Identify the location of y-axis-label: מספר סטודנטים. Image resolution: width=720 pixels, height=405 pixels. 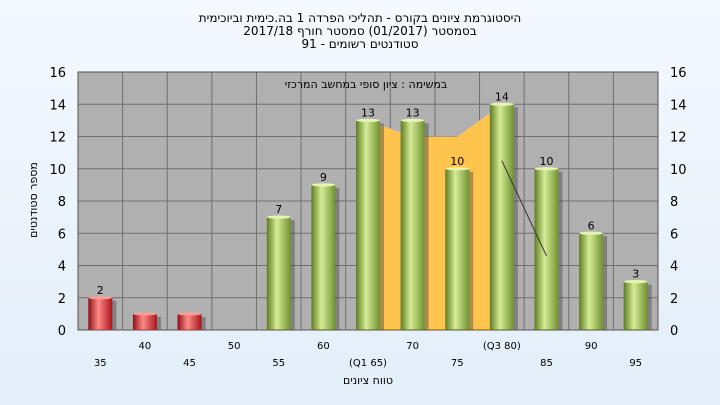
(33, 200).